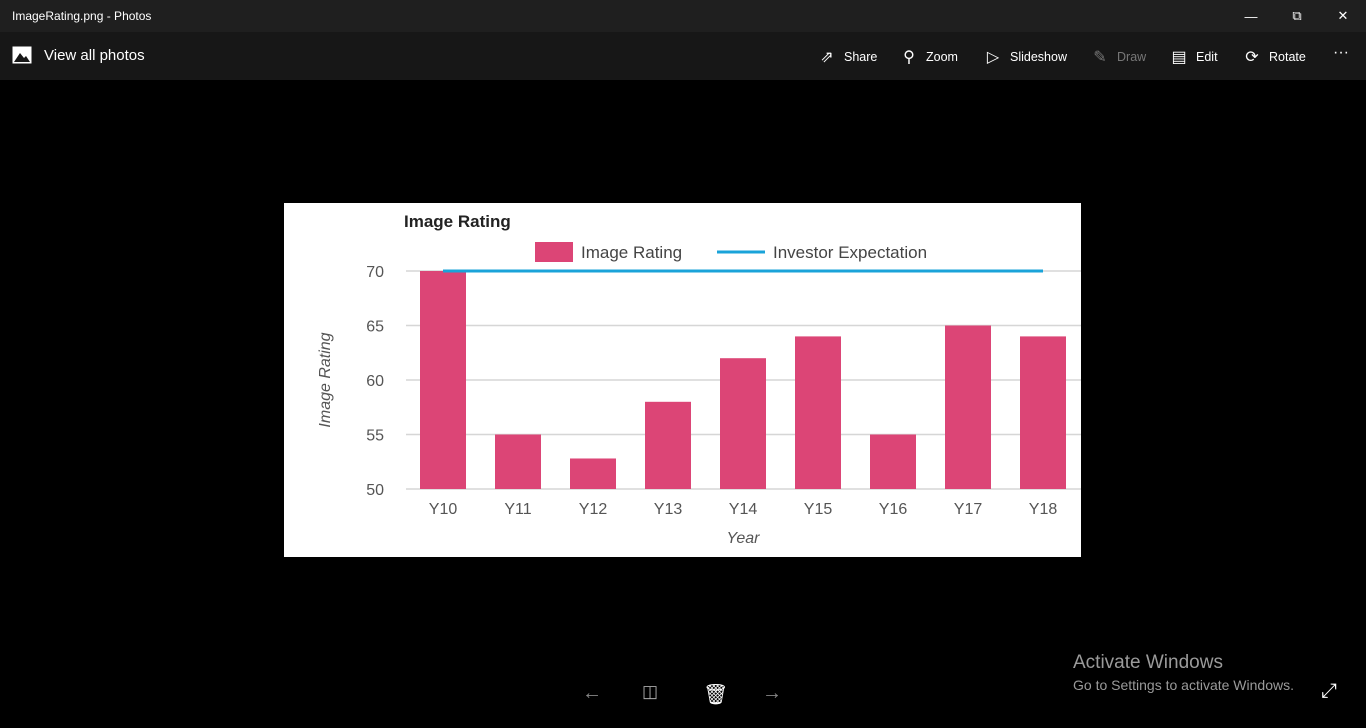  Describe the element at coordinates (668, 509) in the screenshot. I see `x-tick-label: Y13` at that location.